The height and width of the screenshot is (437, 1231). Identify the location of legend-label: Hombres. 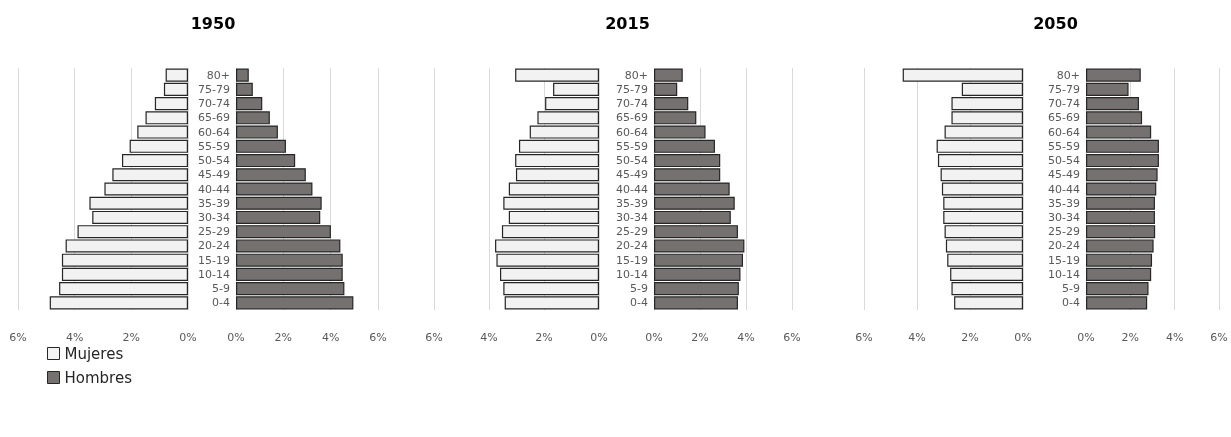
(98, 377).